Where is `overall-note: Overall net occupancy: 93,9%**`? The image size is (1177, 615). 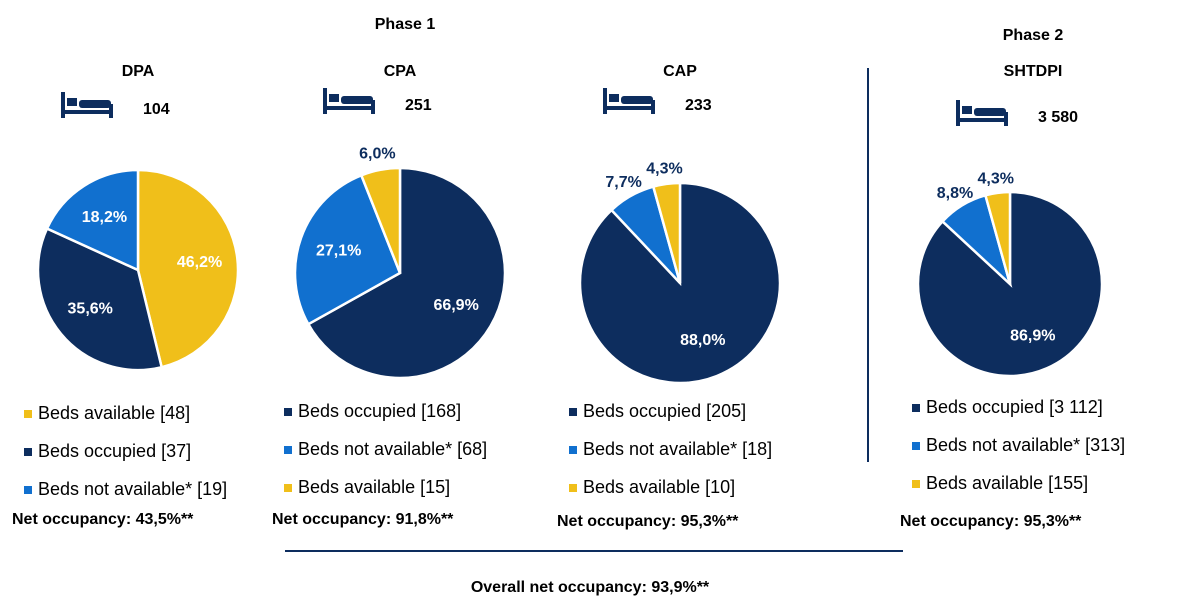
overall-note: Overall net occupancy: 93,9%** is located at coordinates (590, 587).